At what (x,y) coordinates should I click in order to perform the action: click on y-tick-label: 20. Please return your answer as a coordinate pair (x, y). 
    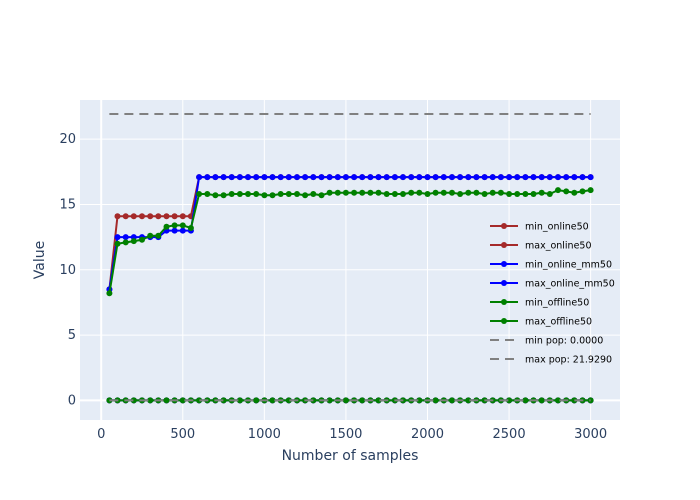
    Looking at the image, I should click on (67, 139).